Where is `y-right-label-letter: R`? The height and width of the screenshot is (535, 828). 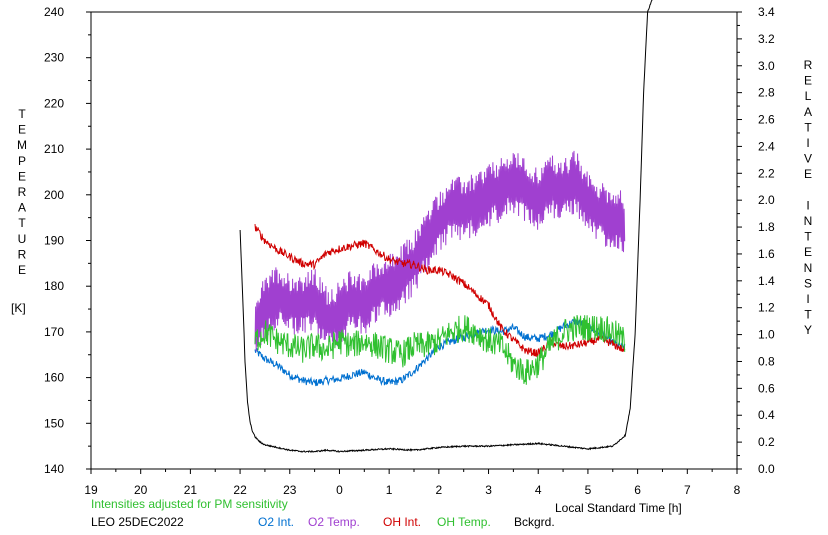
y-right-label-letter: R is located at coordinates (808, 65).